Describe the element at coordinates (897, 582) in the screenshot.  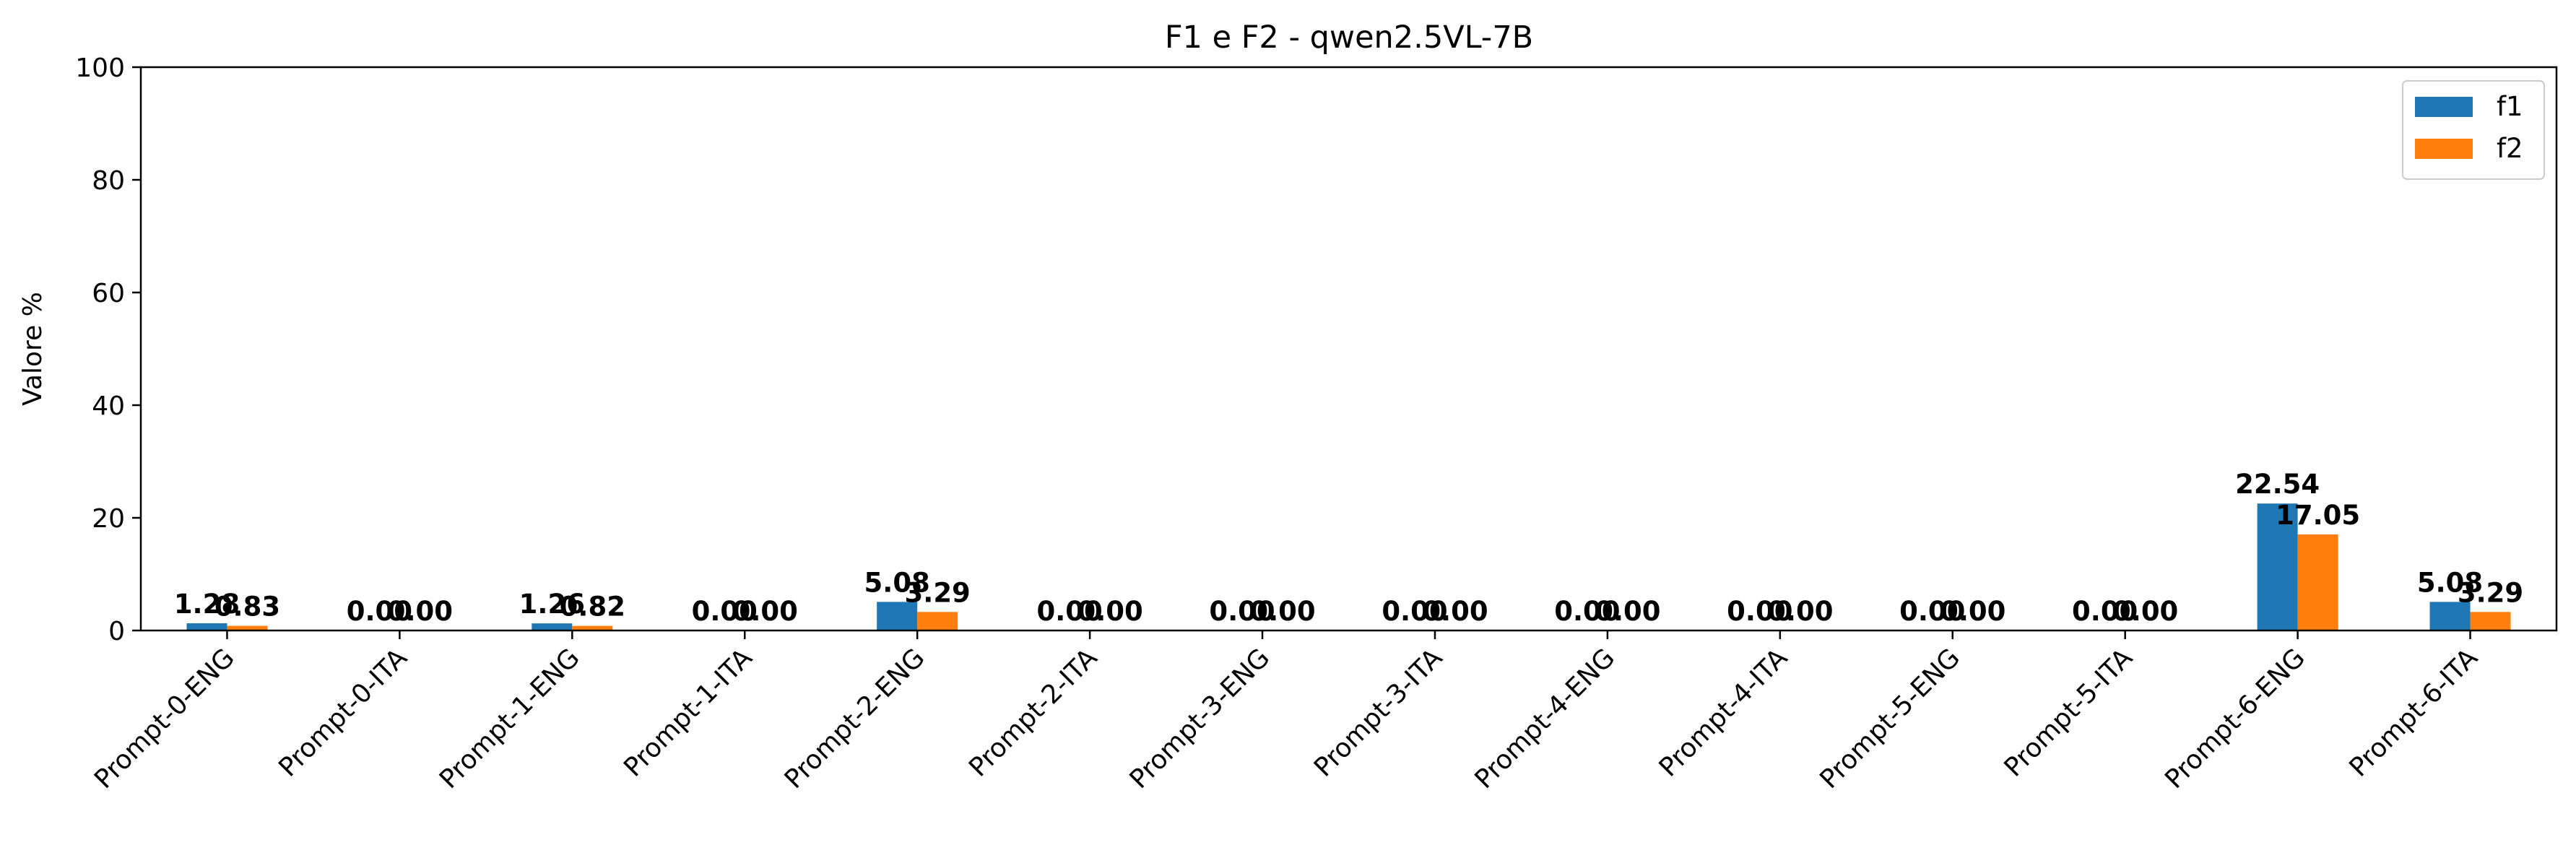
I see `data-label-f1-Prompt-2-ENG: 5.08` at that location.